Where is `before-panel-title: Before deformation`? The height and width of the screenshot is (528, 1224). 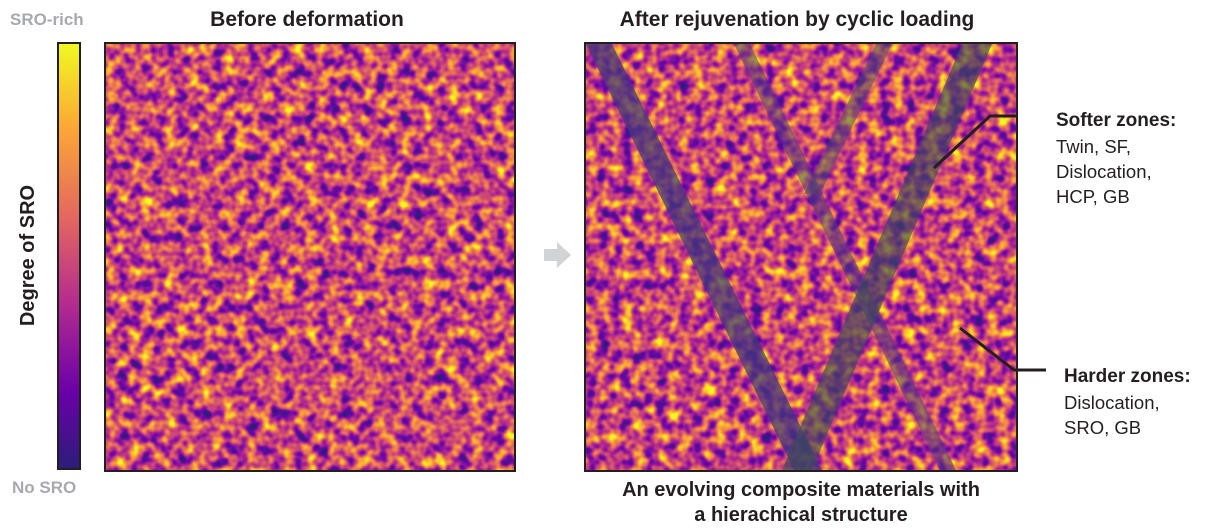
before-panel-title: Before deformation is located at coordinates (307, 19).